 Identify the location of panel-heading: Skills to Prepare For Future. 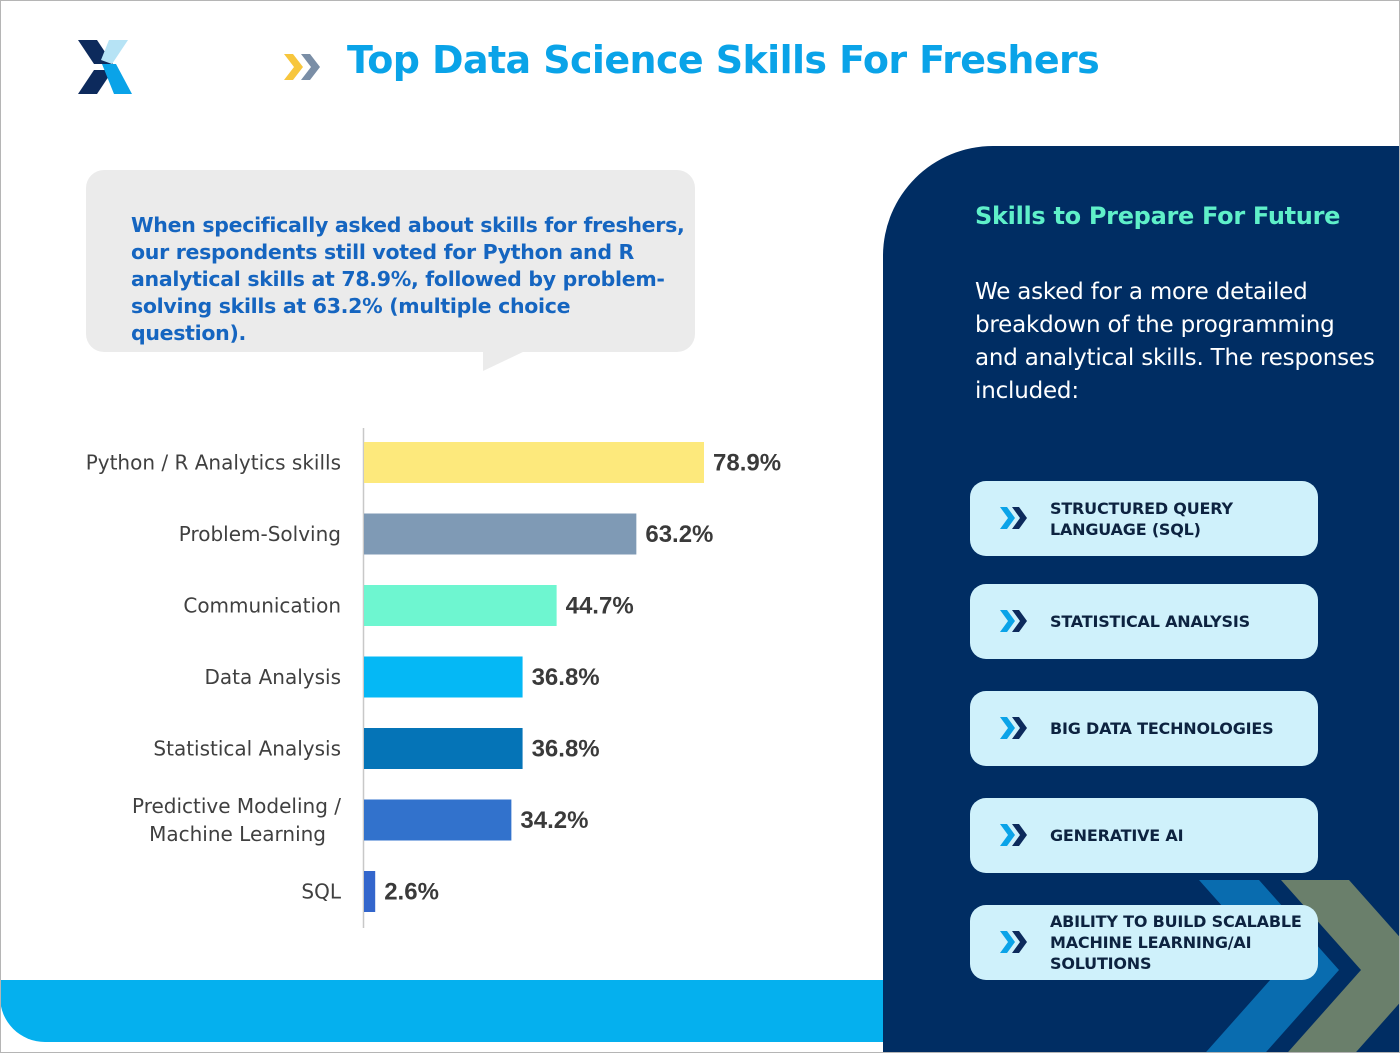
(1158, 216).